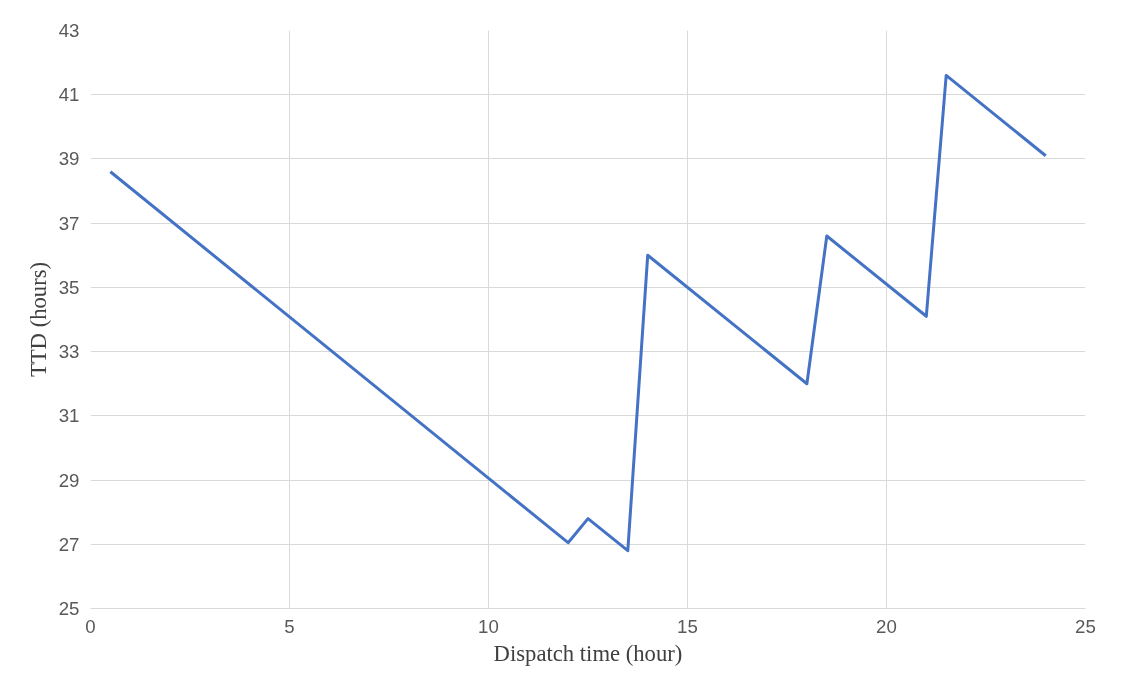  What do you see at coordinates (69, 544) in the screenshot?
I see `y-tick-label: 27` at bounding box center [69, 544].